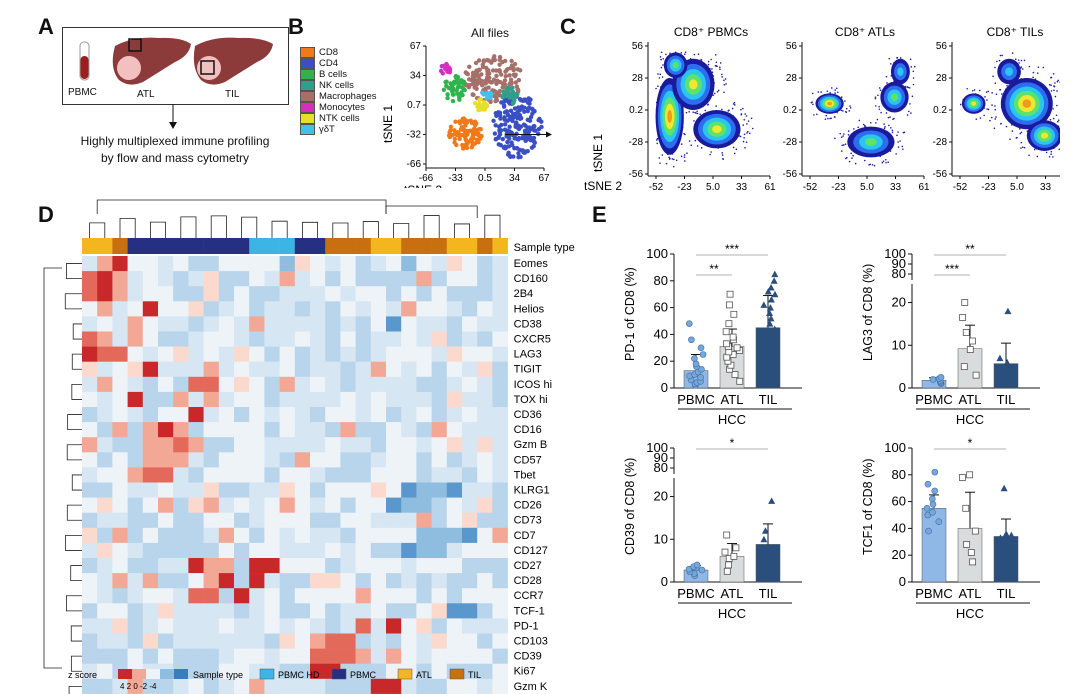 This screenshot has height=694, width=1080. Describe the element at coordinates (693, 84) in the screenshot. I see `density-contour` at that location.